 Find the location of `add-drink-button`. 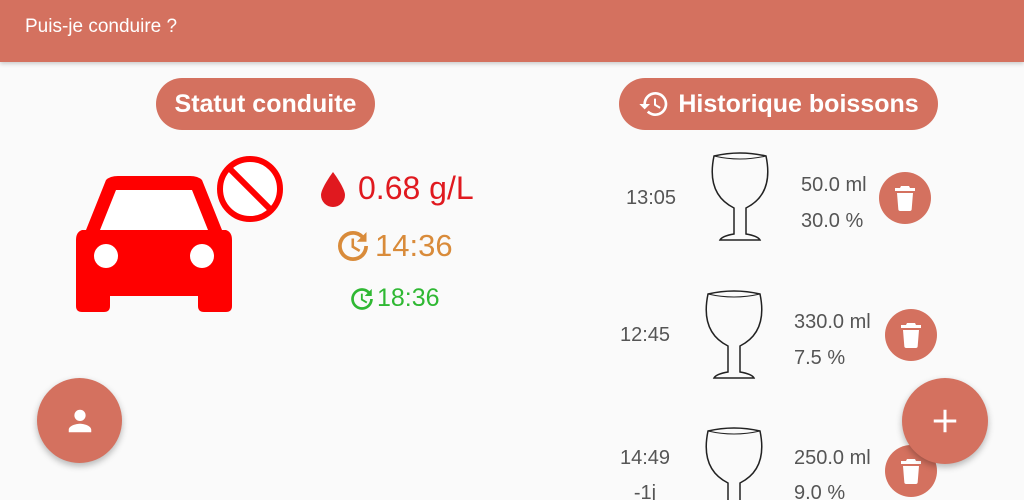

add-drink-button is located at coordinates (945, 421).